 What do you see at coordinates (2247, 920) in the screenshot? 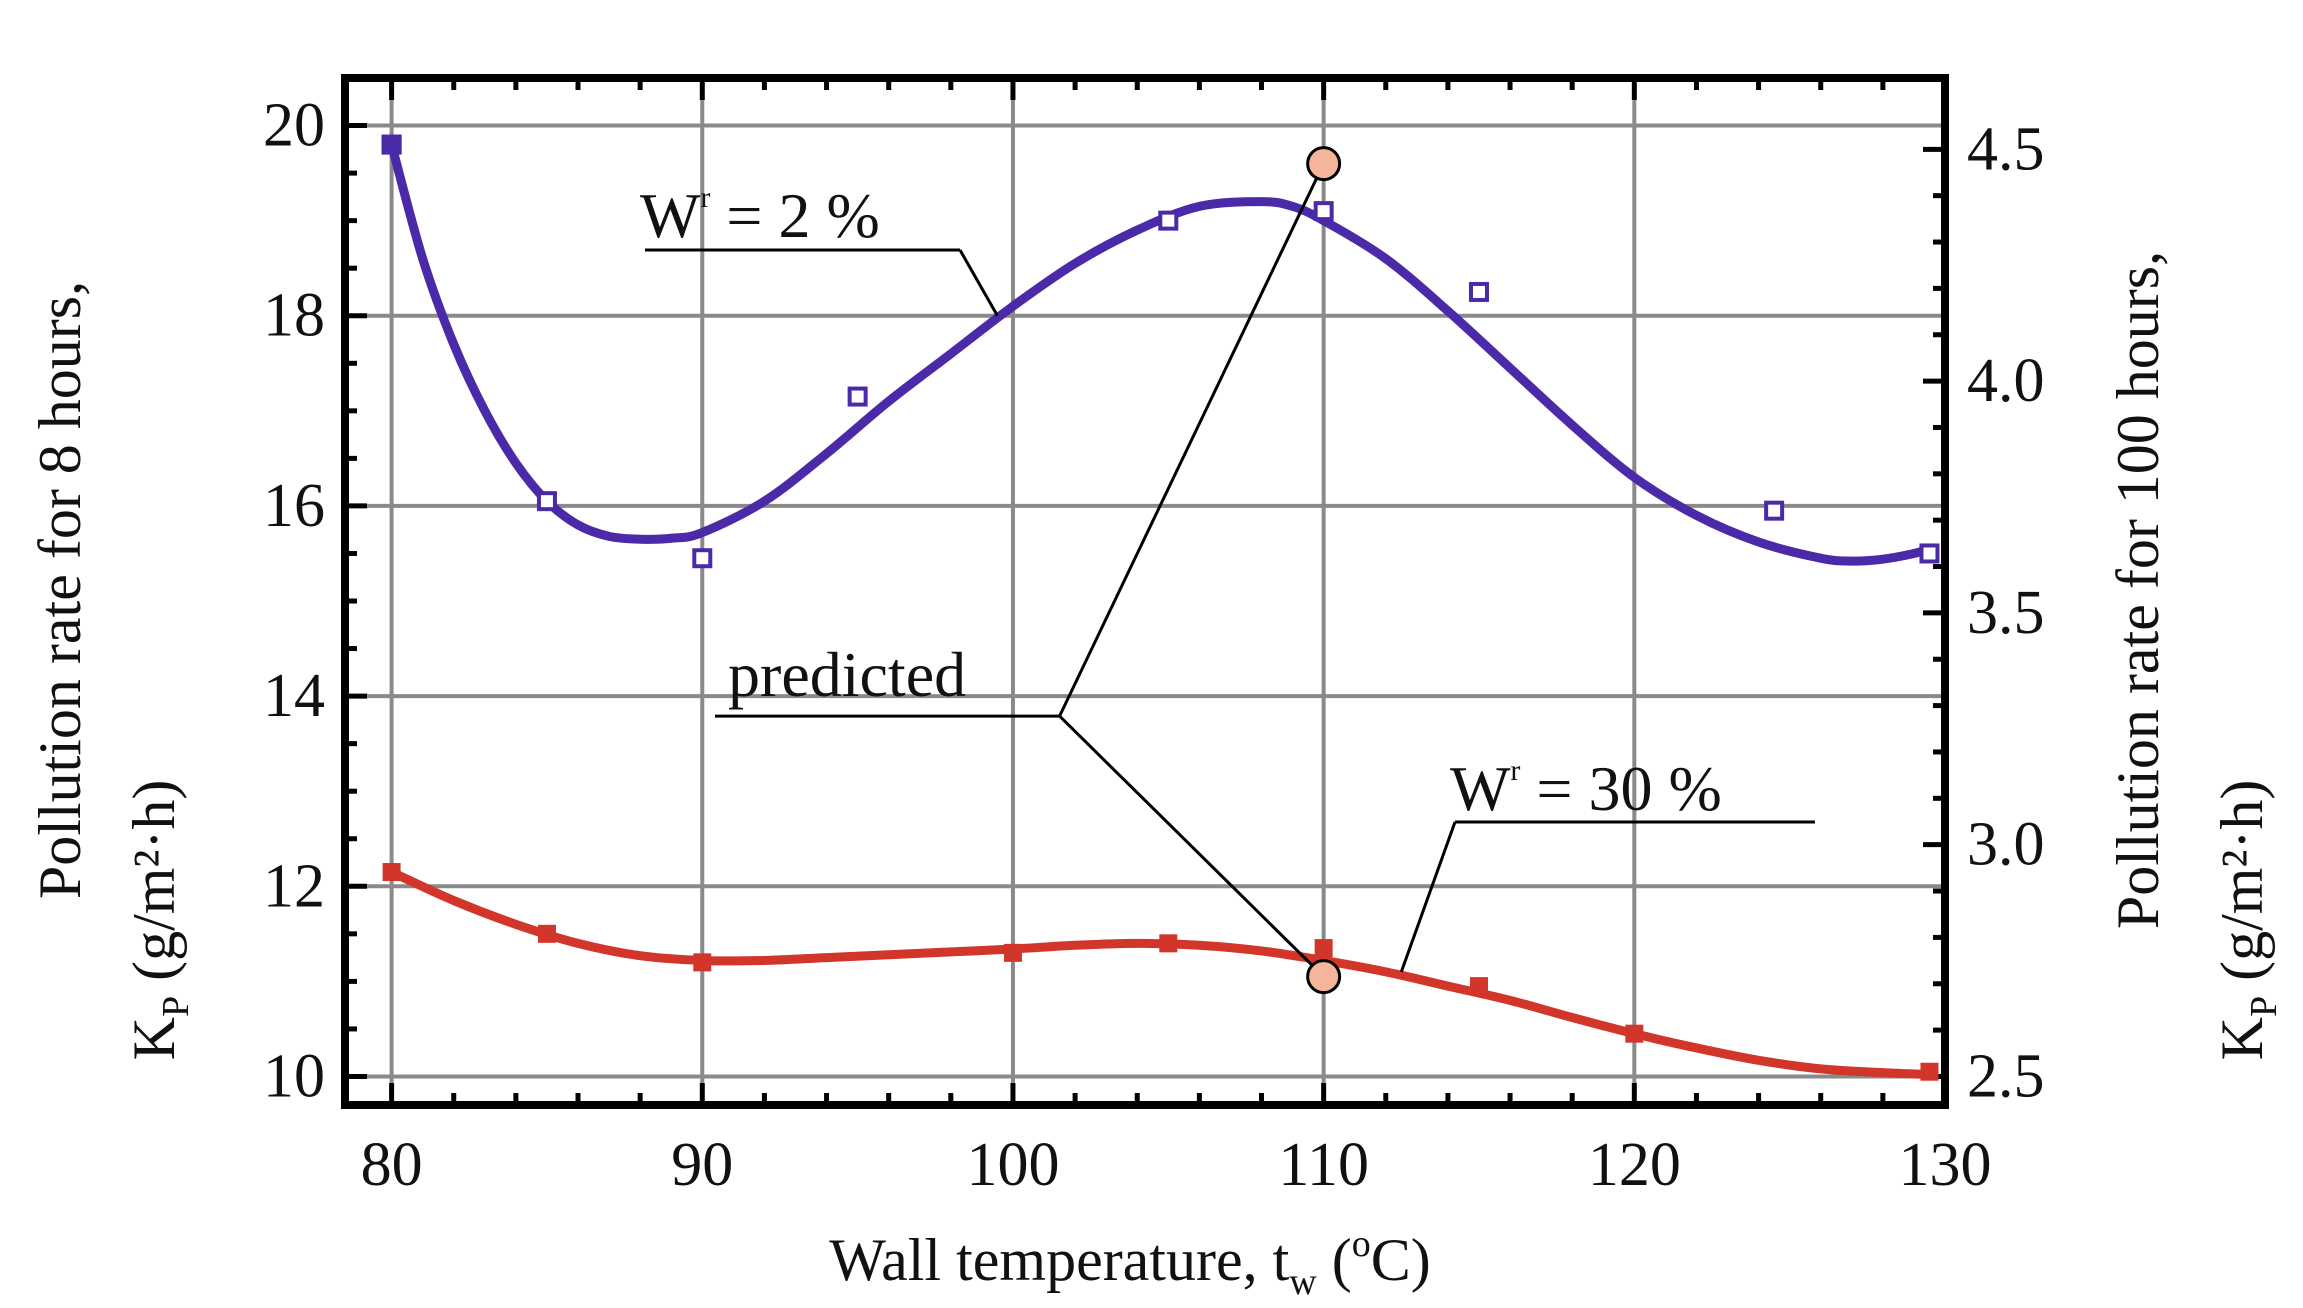
I see `y-right-axis-title-line2: KP (g/m²·h)` at bounding box center [2247, 920].